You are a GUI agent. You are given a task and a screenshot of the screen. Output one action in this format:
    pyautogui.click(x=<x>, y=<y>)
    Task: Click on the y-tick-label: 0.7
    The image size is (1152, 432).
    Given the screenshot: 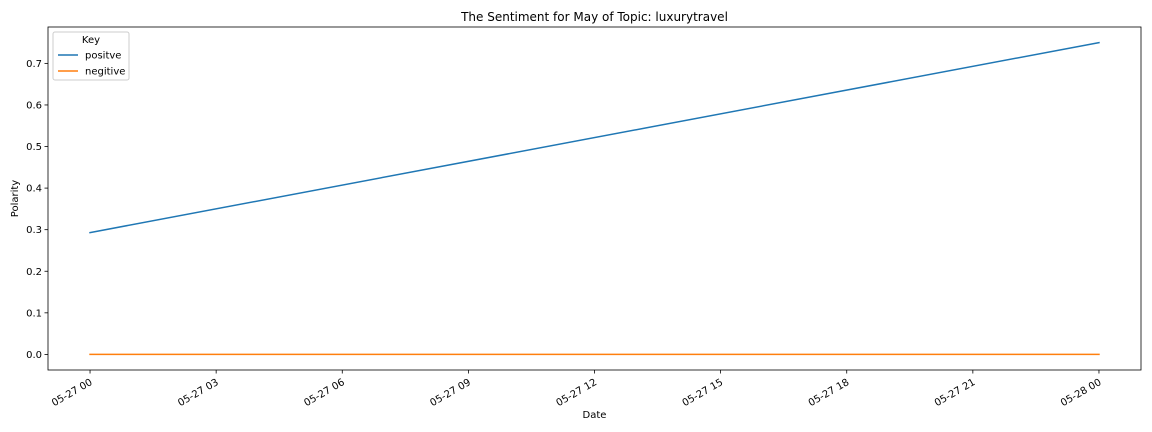 What is the action you would take?
    pyautogui.click(x=34, y=64)
    